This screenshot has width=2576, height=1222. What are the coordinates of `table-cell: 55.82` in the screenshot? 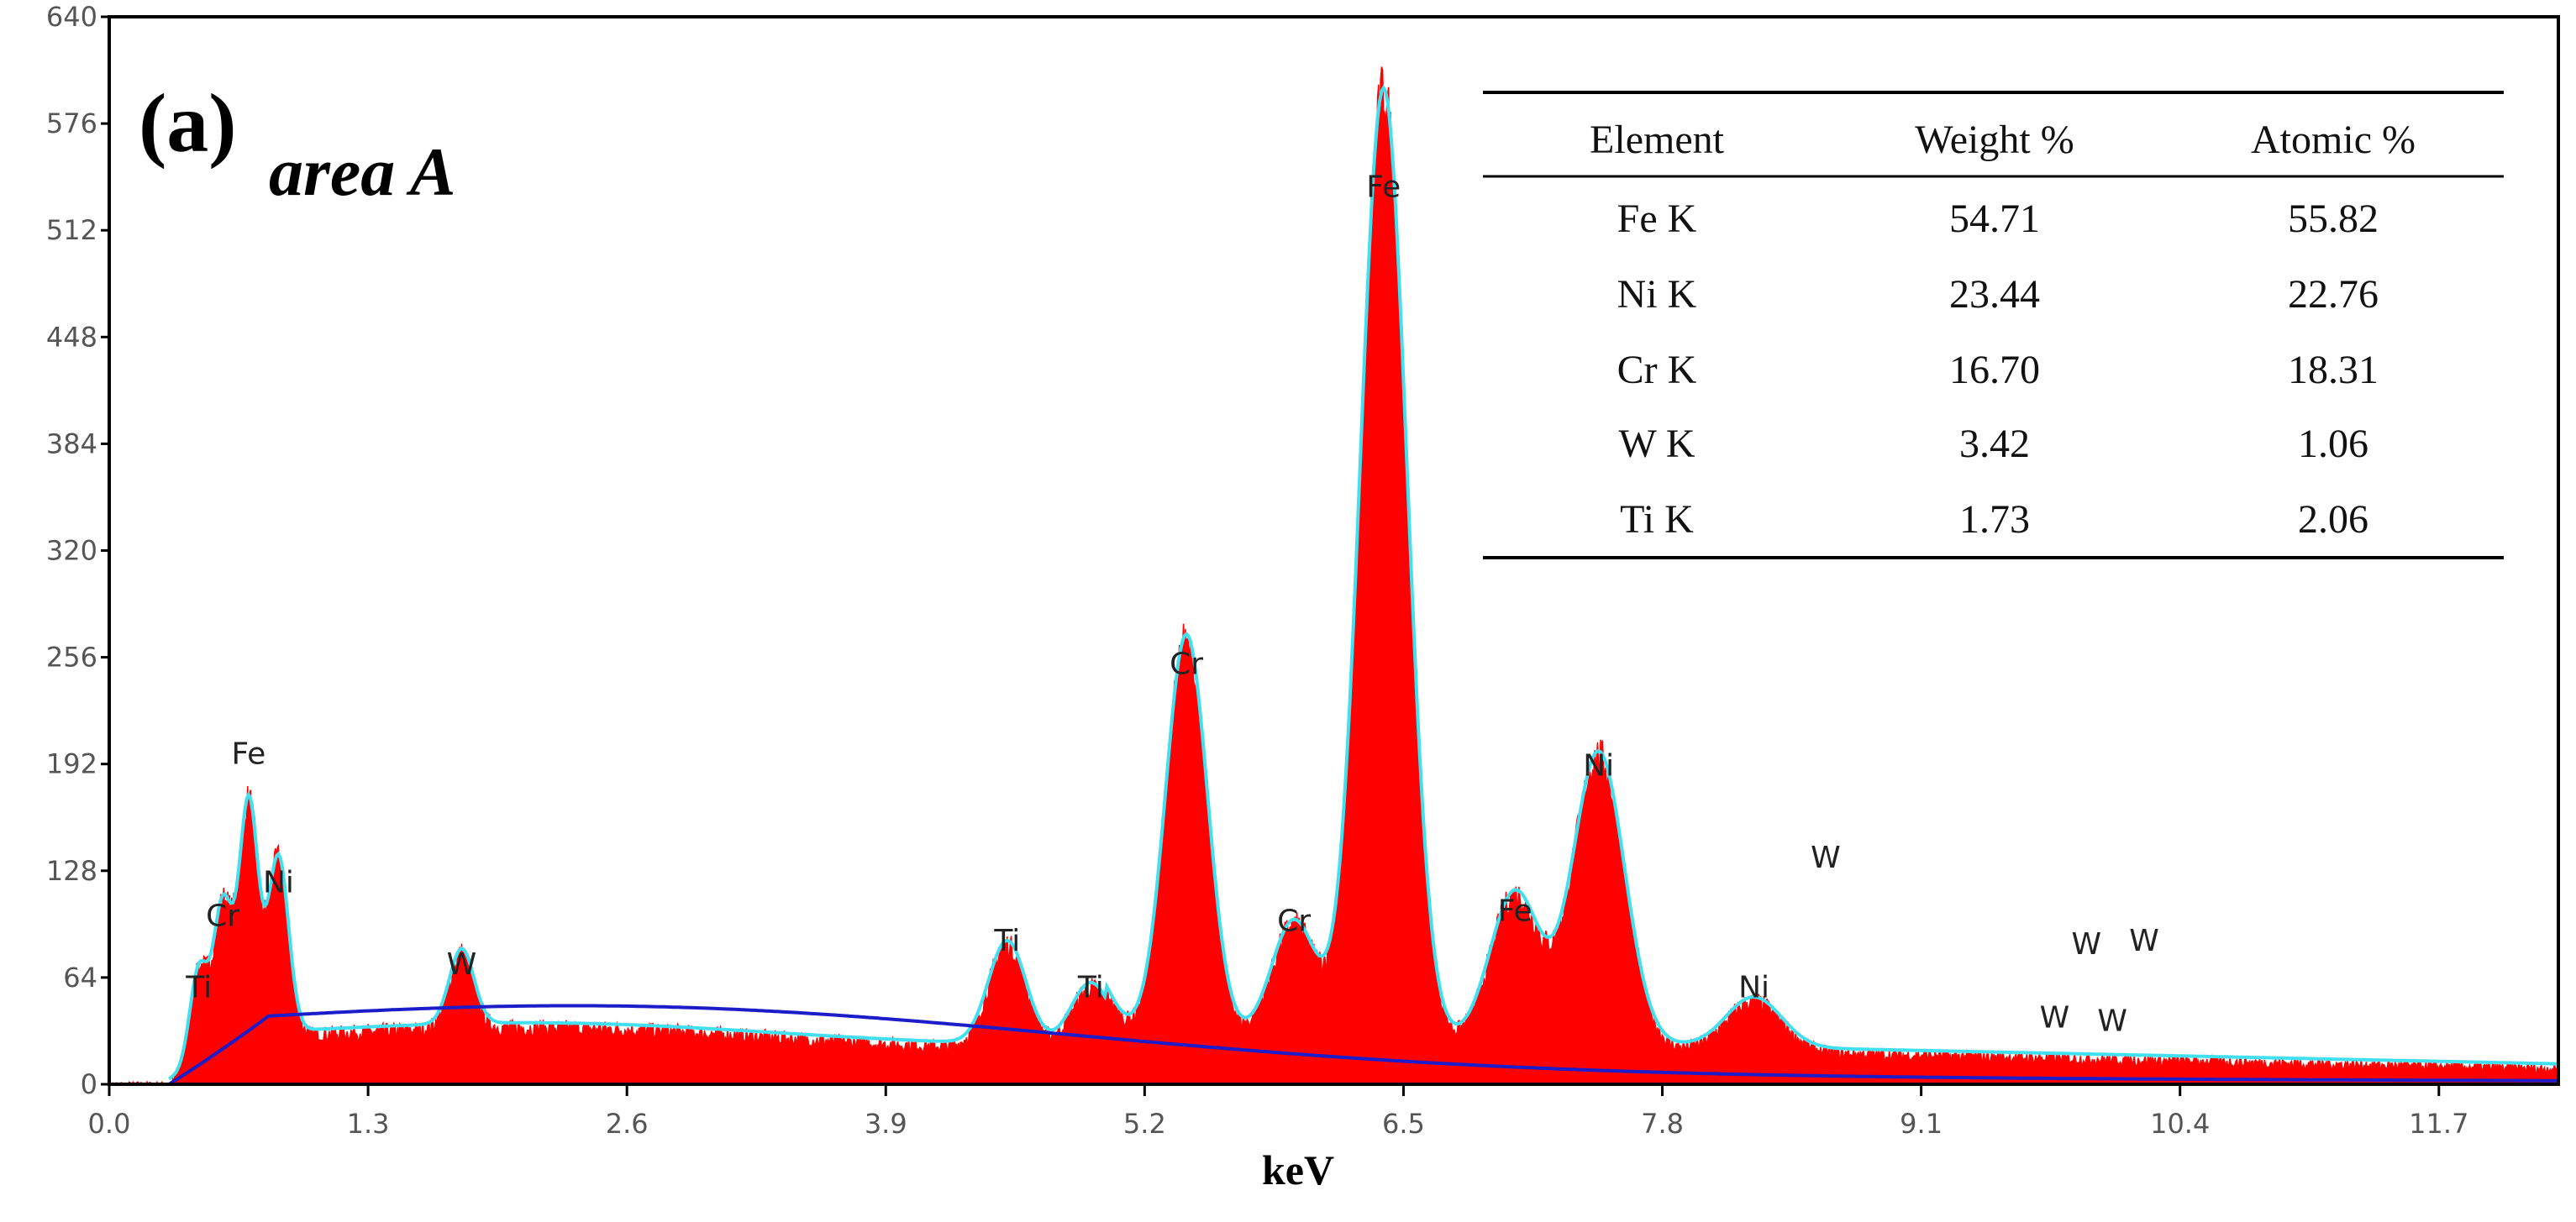 It's located at (2333, 219).